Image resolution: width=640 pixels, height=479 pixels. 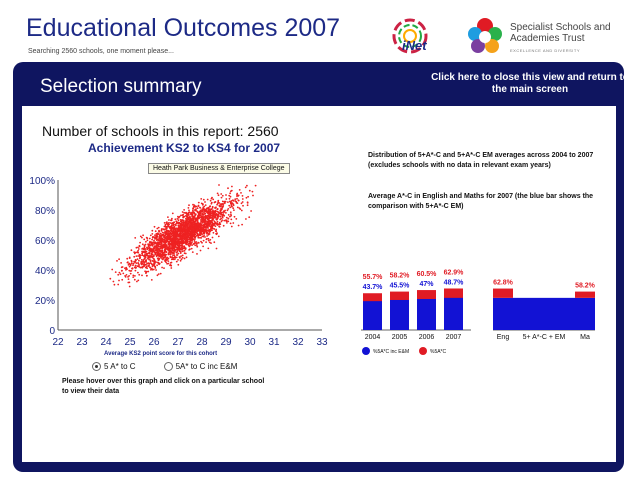 What do you see at coordinates (96, 366) in the screenshot?
I see `radio-selected-icon` at bounding box center [96, 366].